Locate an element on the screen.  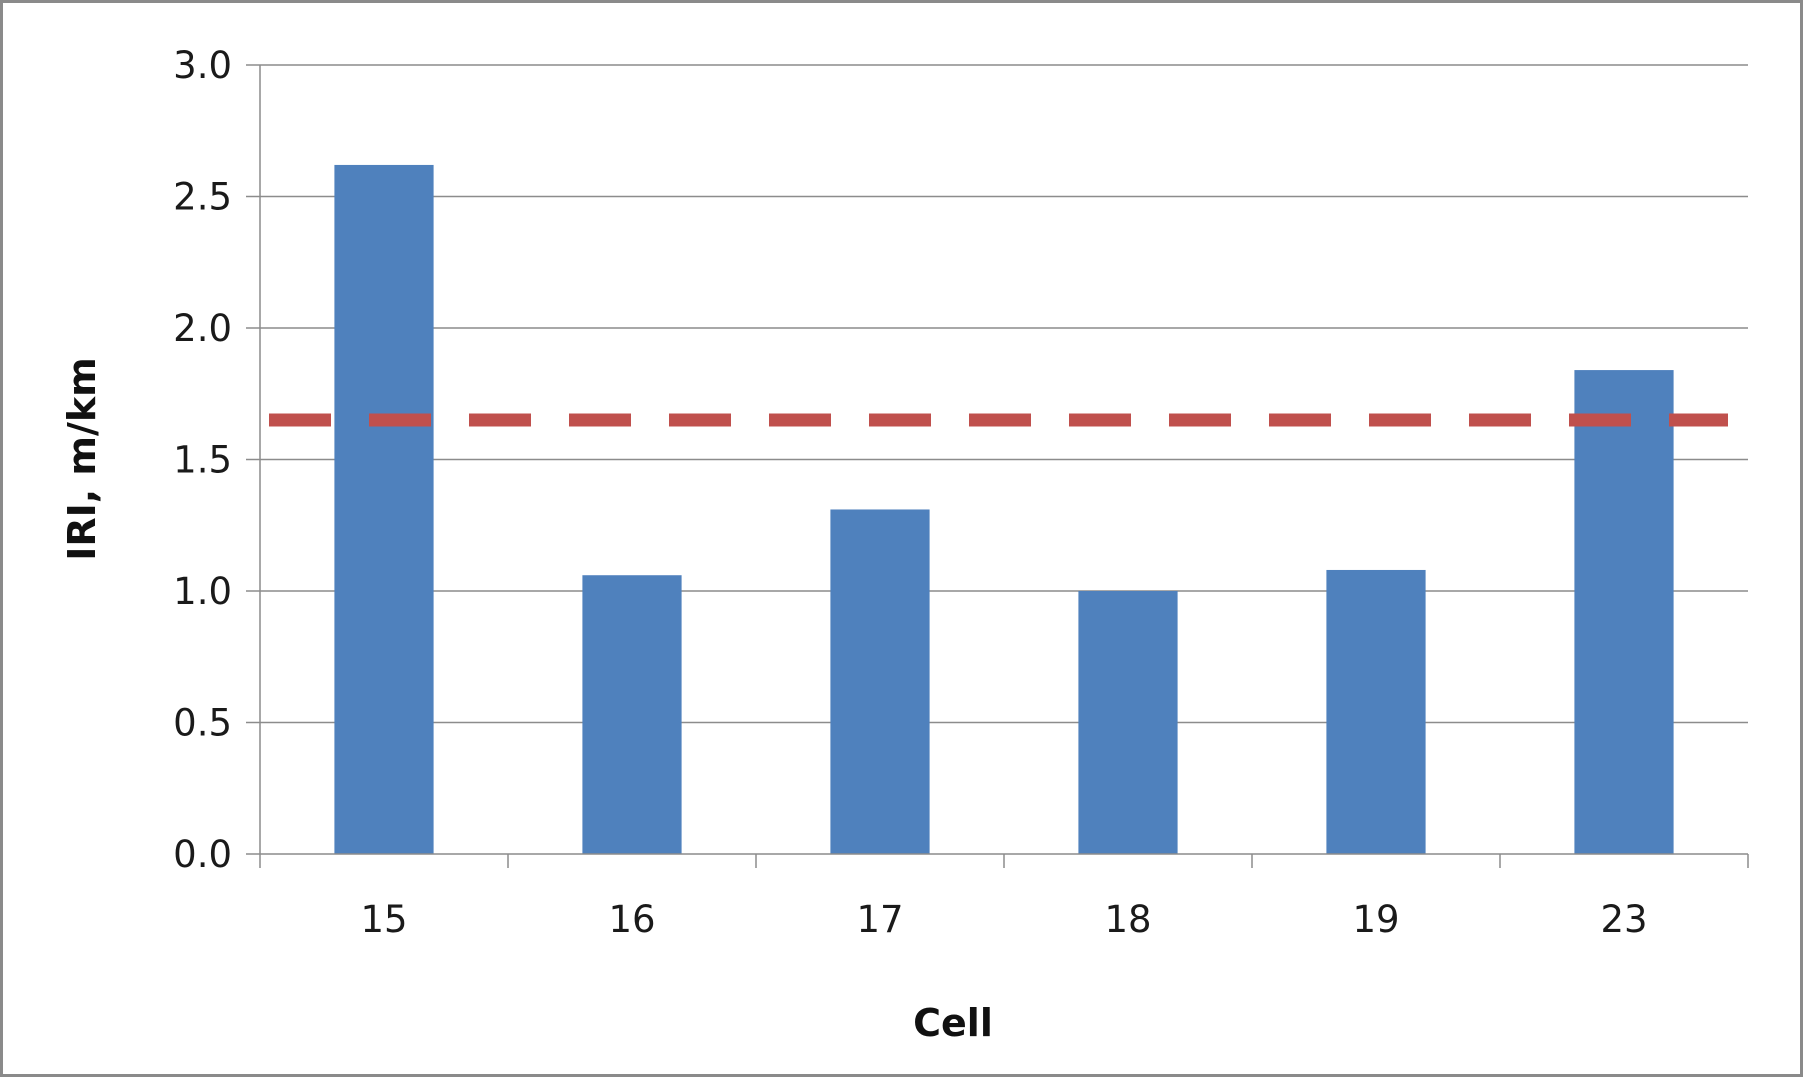
x-tick-label: 17 is located at coordinates (879, 919).